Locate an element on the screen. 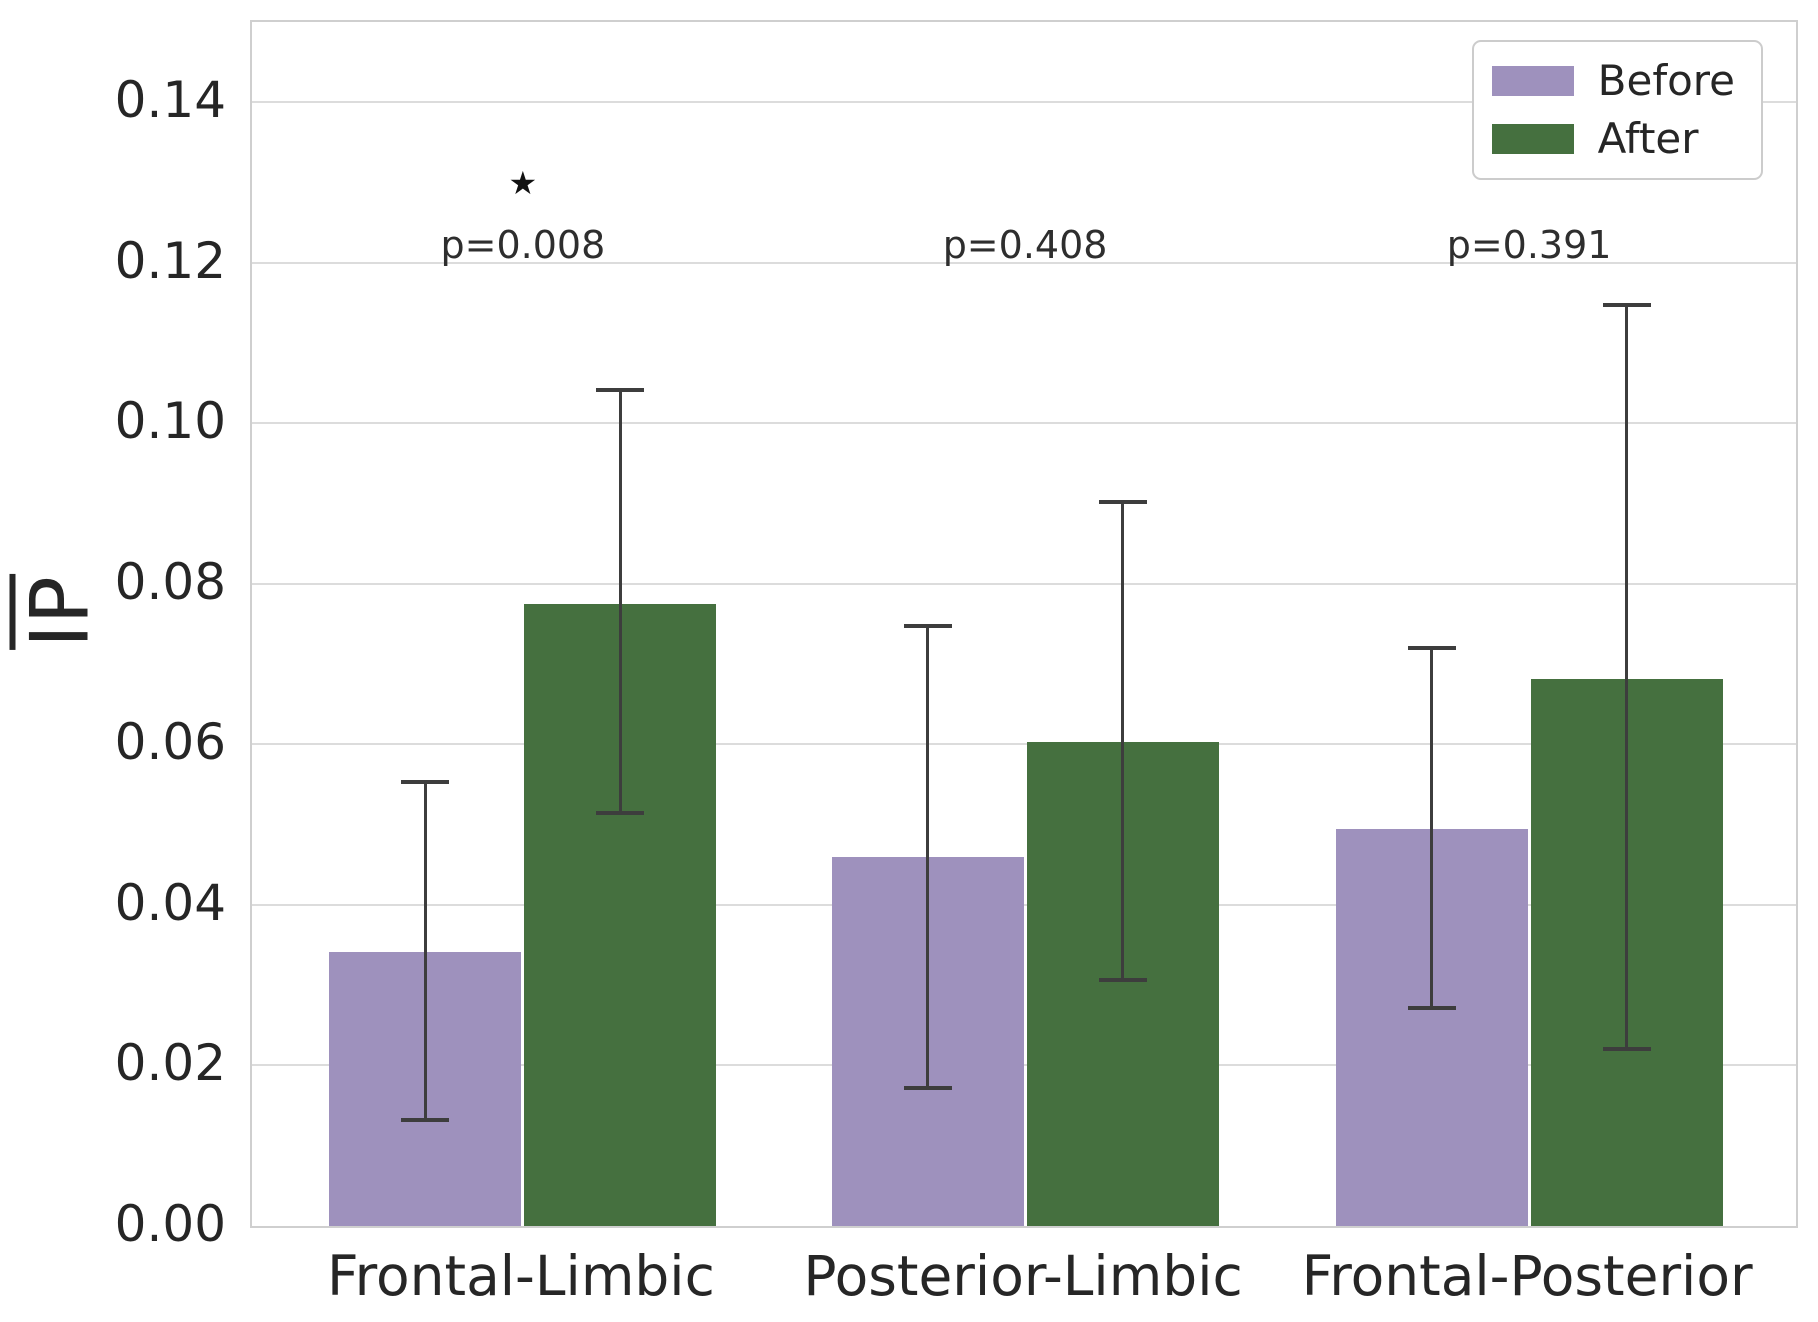  p-value-label-1: p=0.008 is located at coordinates (523, 245).